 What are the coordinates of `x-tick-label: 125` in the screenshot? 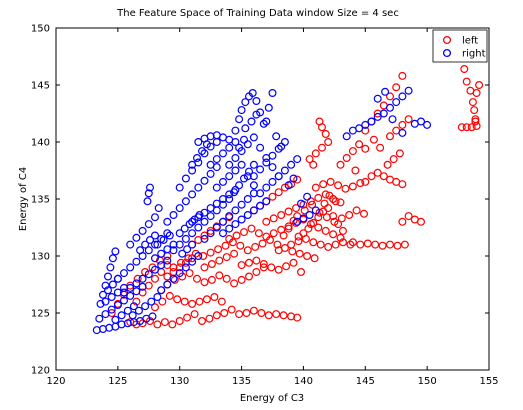 It's located at (117, 381).